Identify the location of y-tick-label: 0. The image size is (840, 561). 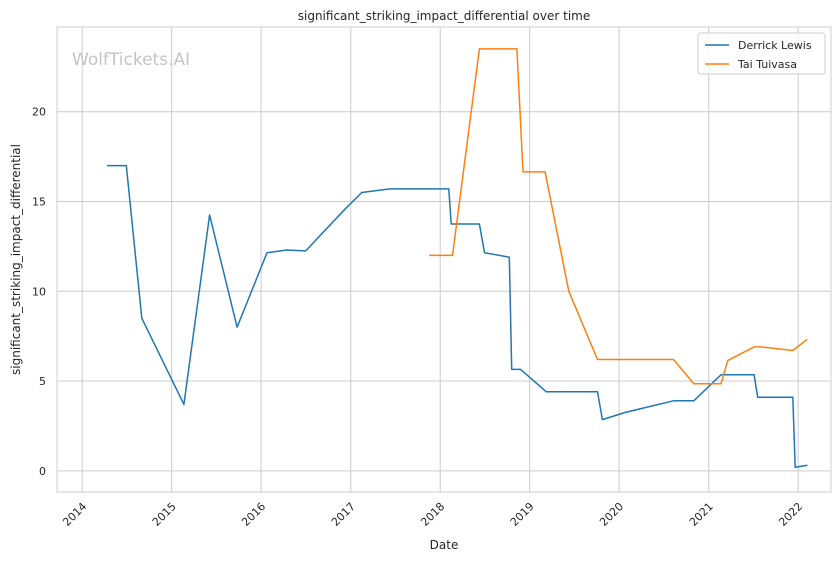
(42, 471).